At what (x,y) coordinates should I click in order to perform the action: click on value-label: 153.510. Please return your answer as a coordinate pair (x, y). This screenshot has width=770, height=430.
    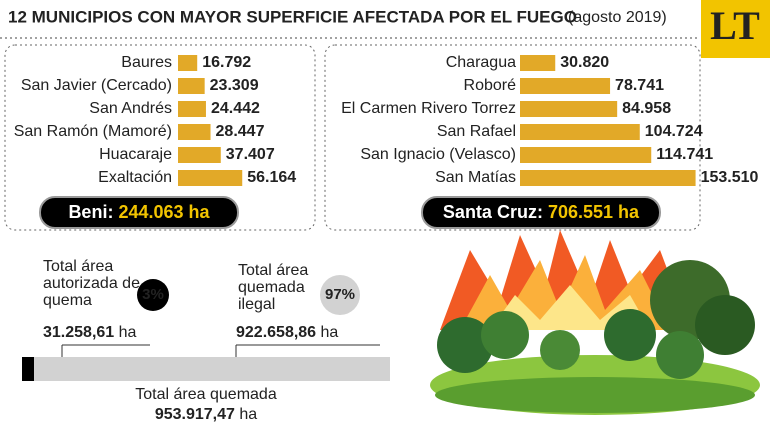
    Looking at the image, I should click on (730, 177).